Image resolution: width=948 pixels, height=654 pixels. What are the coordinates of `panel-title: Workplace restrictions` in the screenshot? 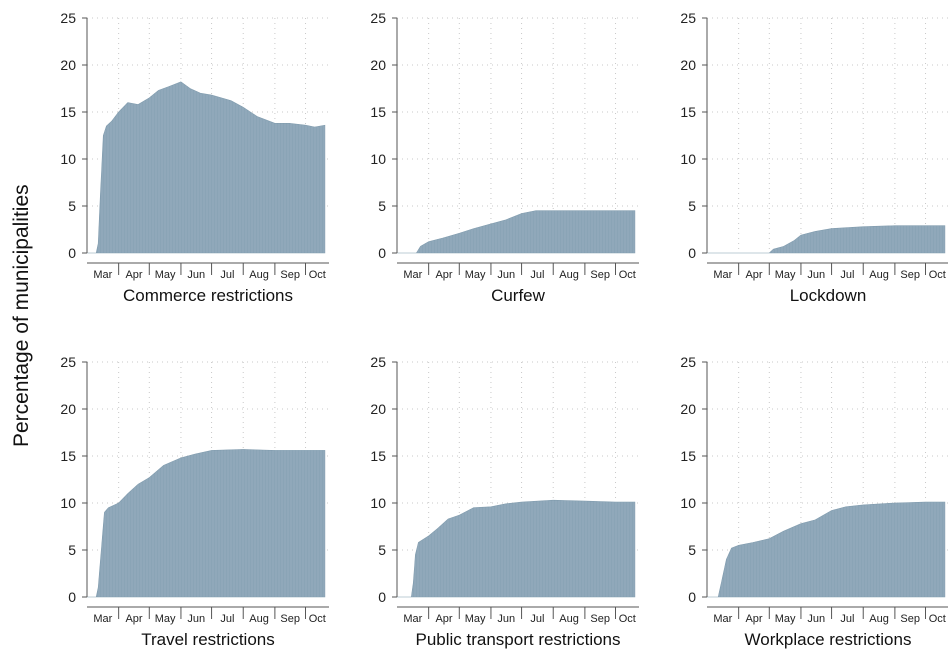 It's located at (828, 639).